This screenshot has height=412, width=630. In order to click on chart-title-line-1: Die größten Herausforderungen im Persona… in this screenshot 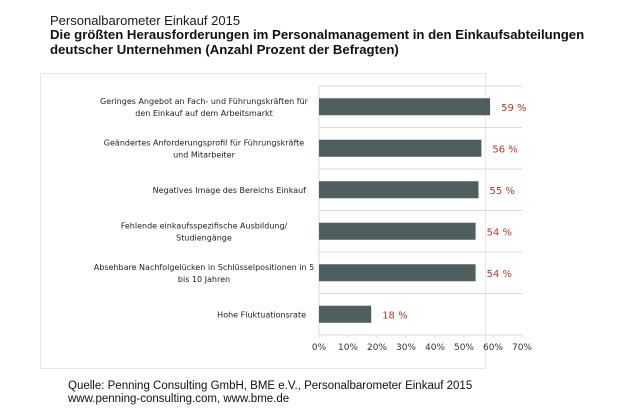, I will do `click(317, 34)`.